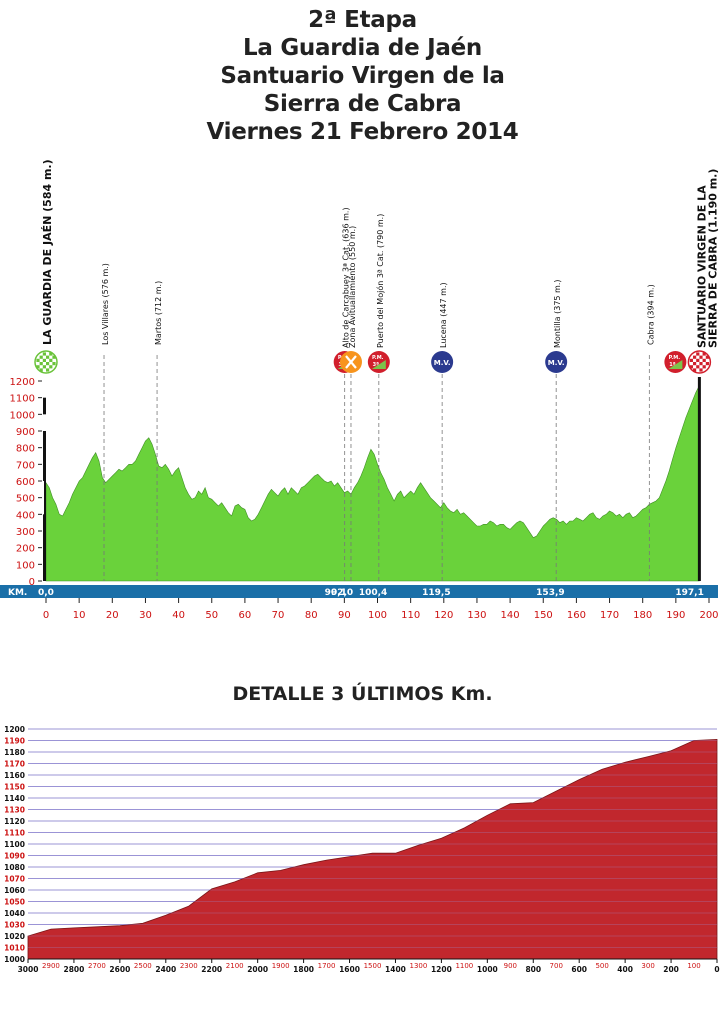  Describe the element at coordinates (25, 482) in the screenshot. I see `y-tick-label: 600` at that location.